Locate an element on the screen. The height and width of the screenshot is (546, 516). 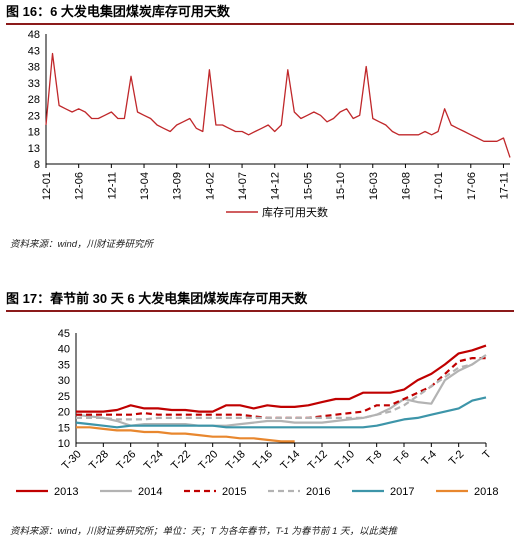
y-tick-label: 20 is located at coordinates (64, 413).